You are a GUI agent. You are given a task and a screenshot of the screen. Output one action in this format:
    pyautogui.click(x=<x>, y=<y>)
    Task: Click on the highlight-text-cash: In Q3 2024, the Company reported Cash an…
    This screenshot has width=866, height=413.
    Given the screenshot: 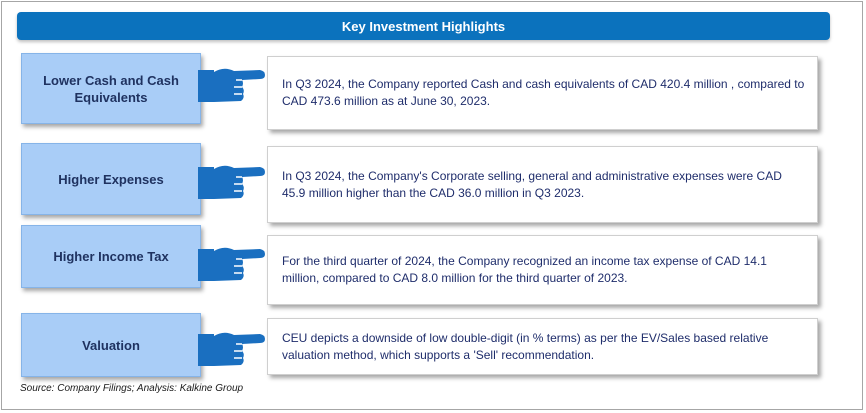 What is the action you would take?
    pyautogui.click(x=542, y=93)
    